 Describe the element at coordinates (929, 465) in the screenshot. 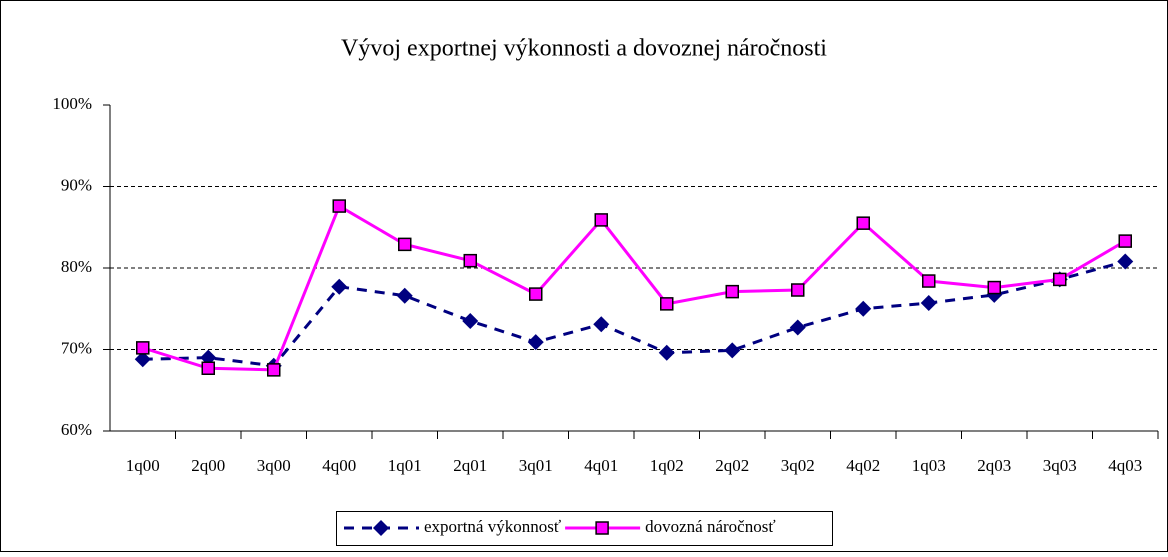

I see `x-tick-label: 1q03` at that location.